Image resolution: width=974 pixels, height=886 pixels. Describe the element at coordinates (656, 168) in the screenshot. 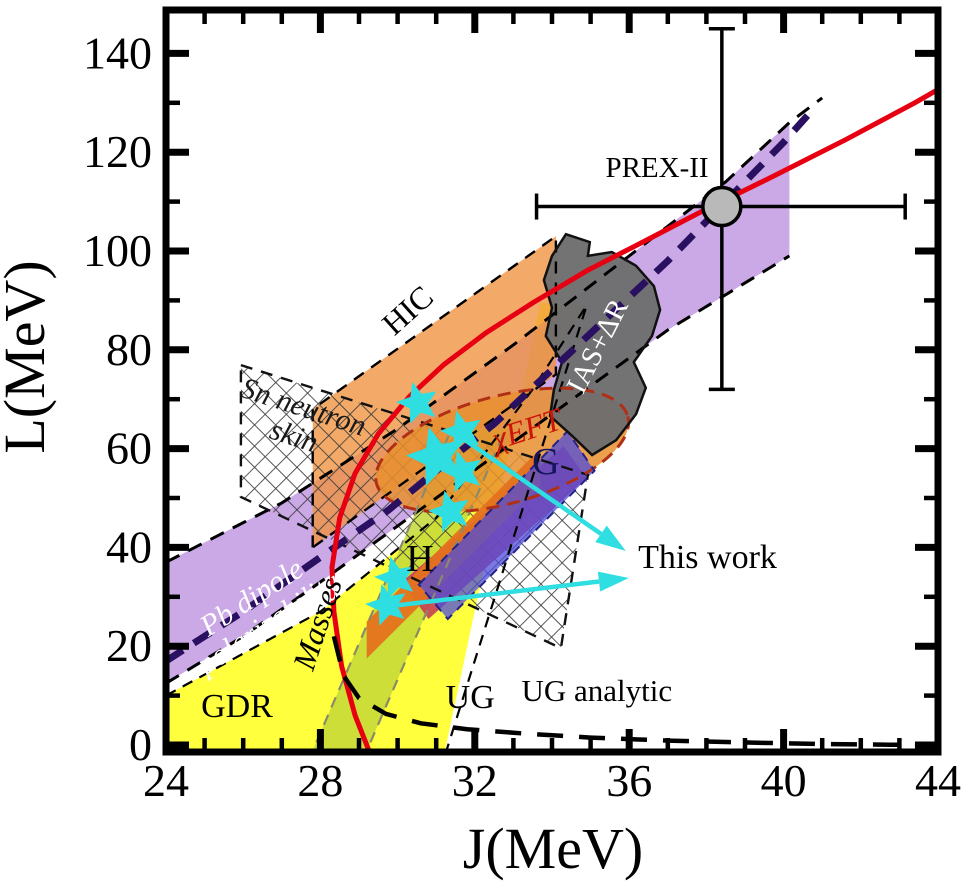

I see `annotation-prex2-label: PREX-II` at that location.